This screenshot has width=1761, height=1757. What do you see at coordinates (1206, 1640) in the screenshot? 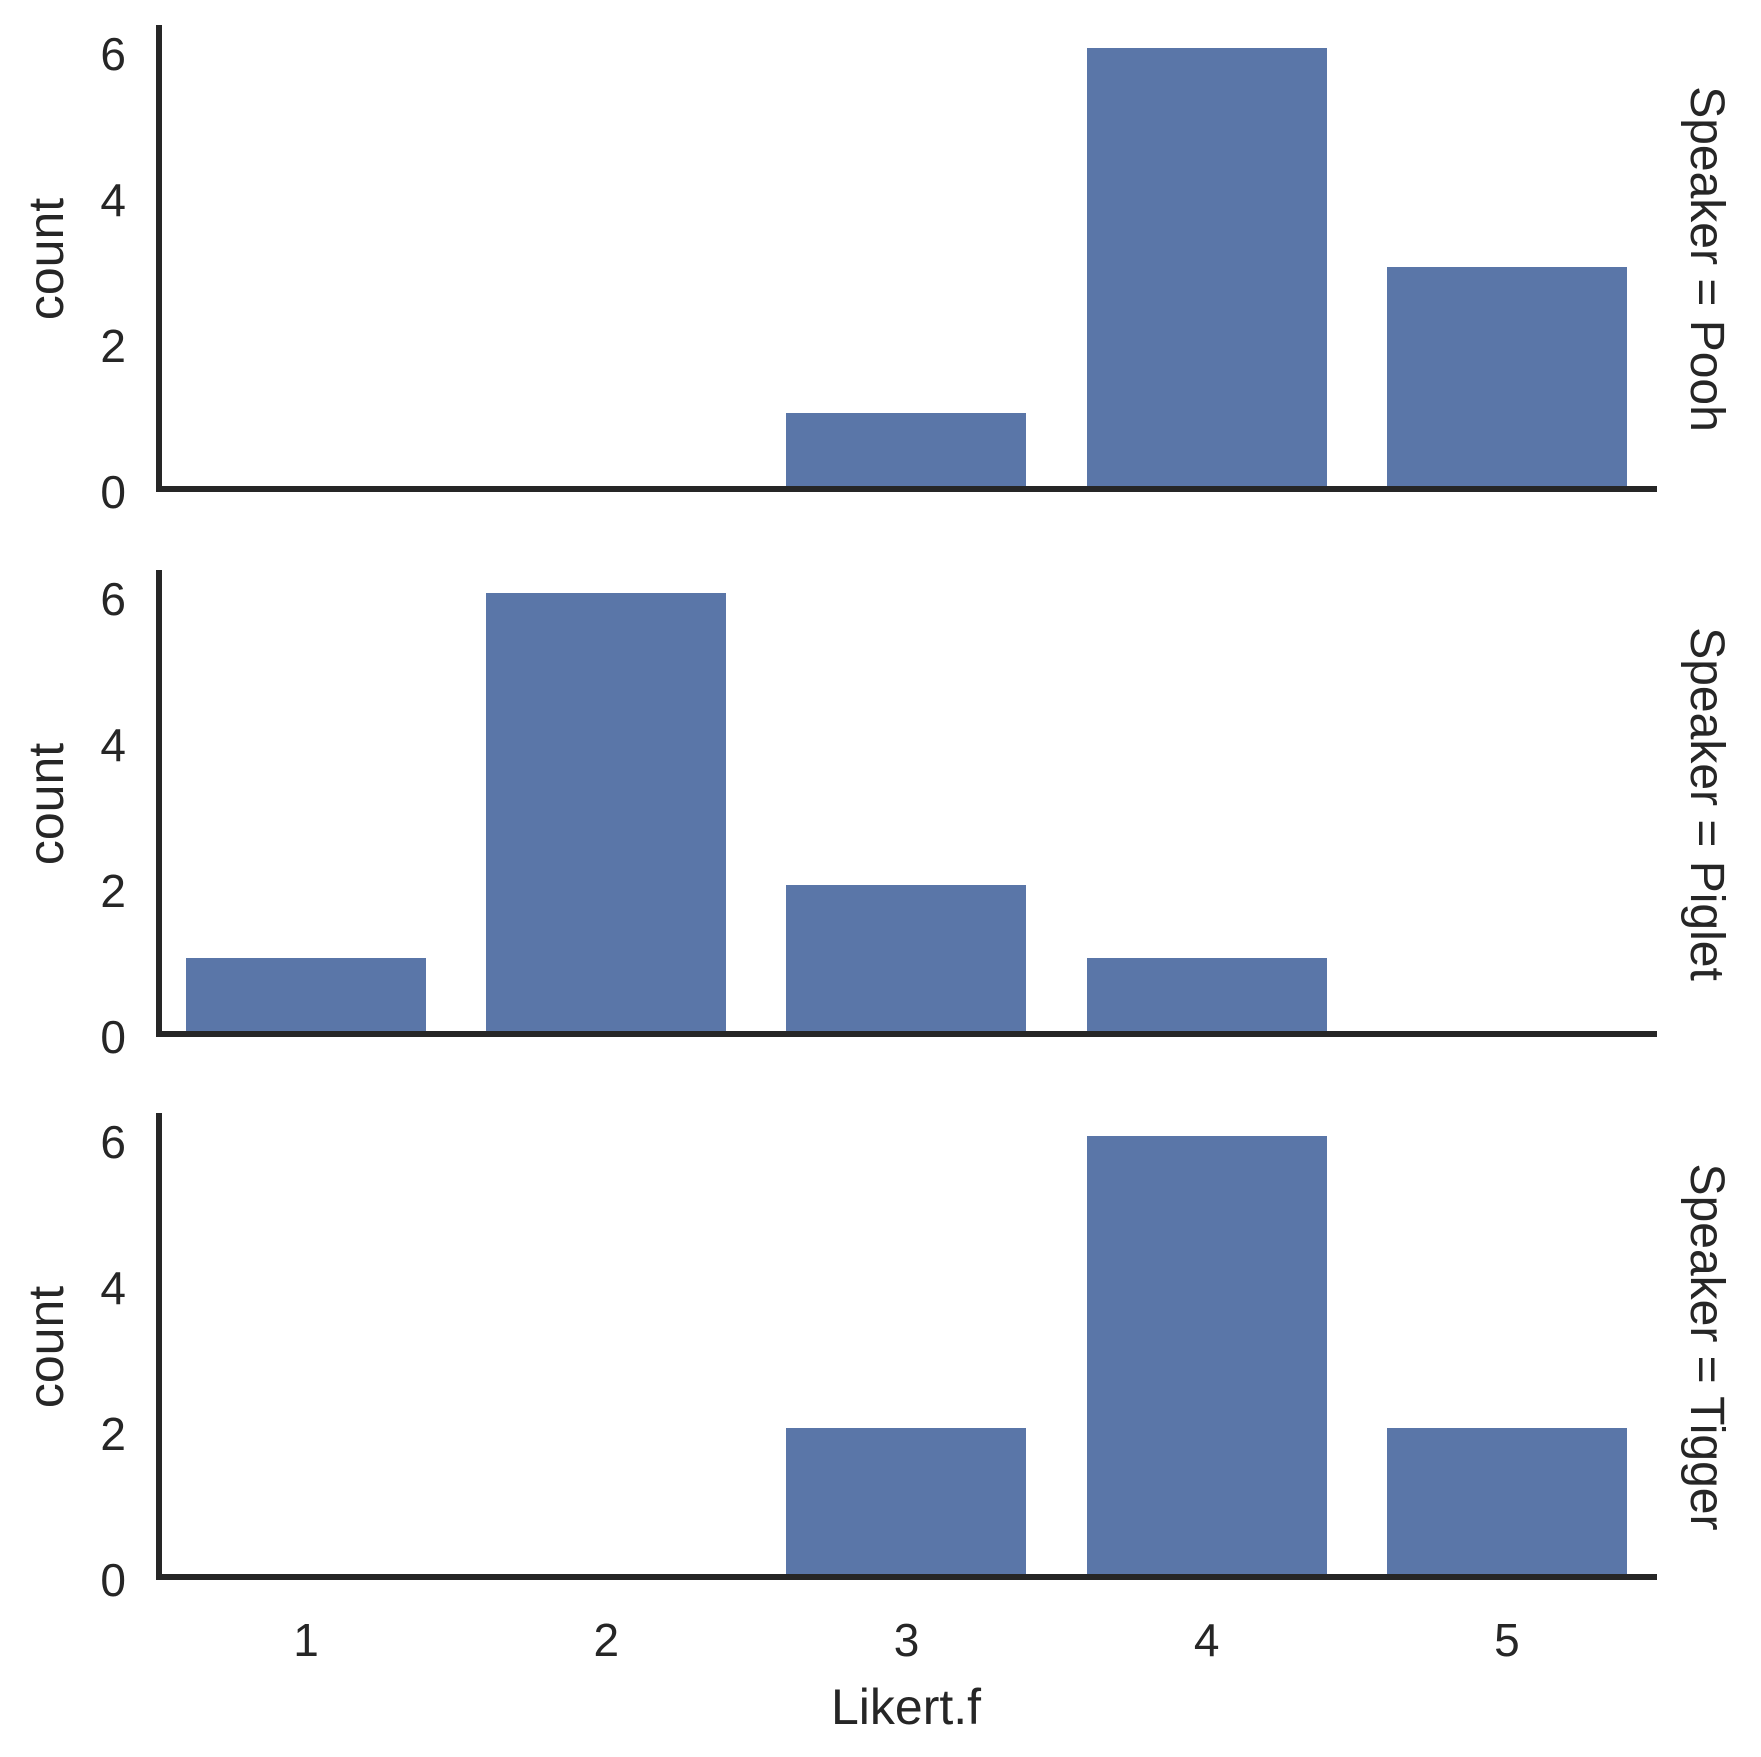
I see `x-tick-label: 4` at bounding box center [1206, 1640].